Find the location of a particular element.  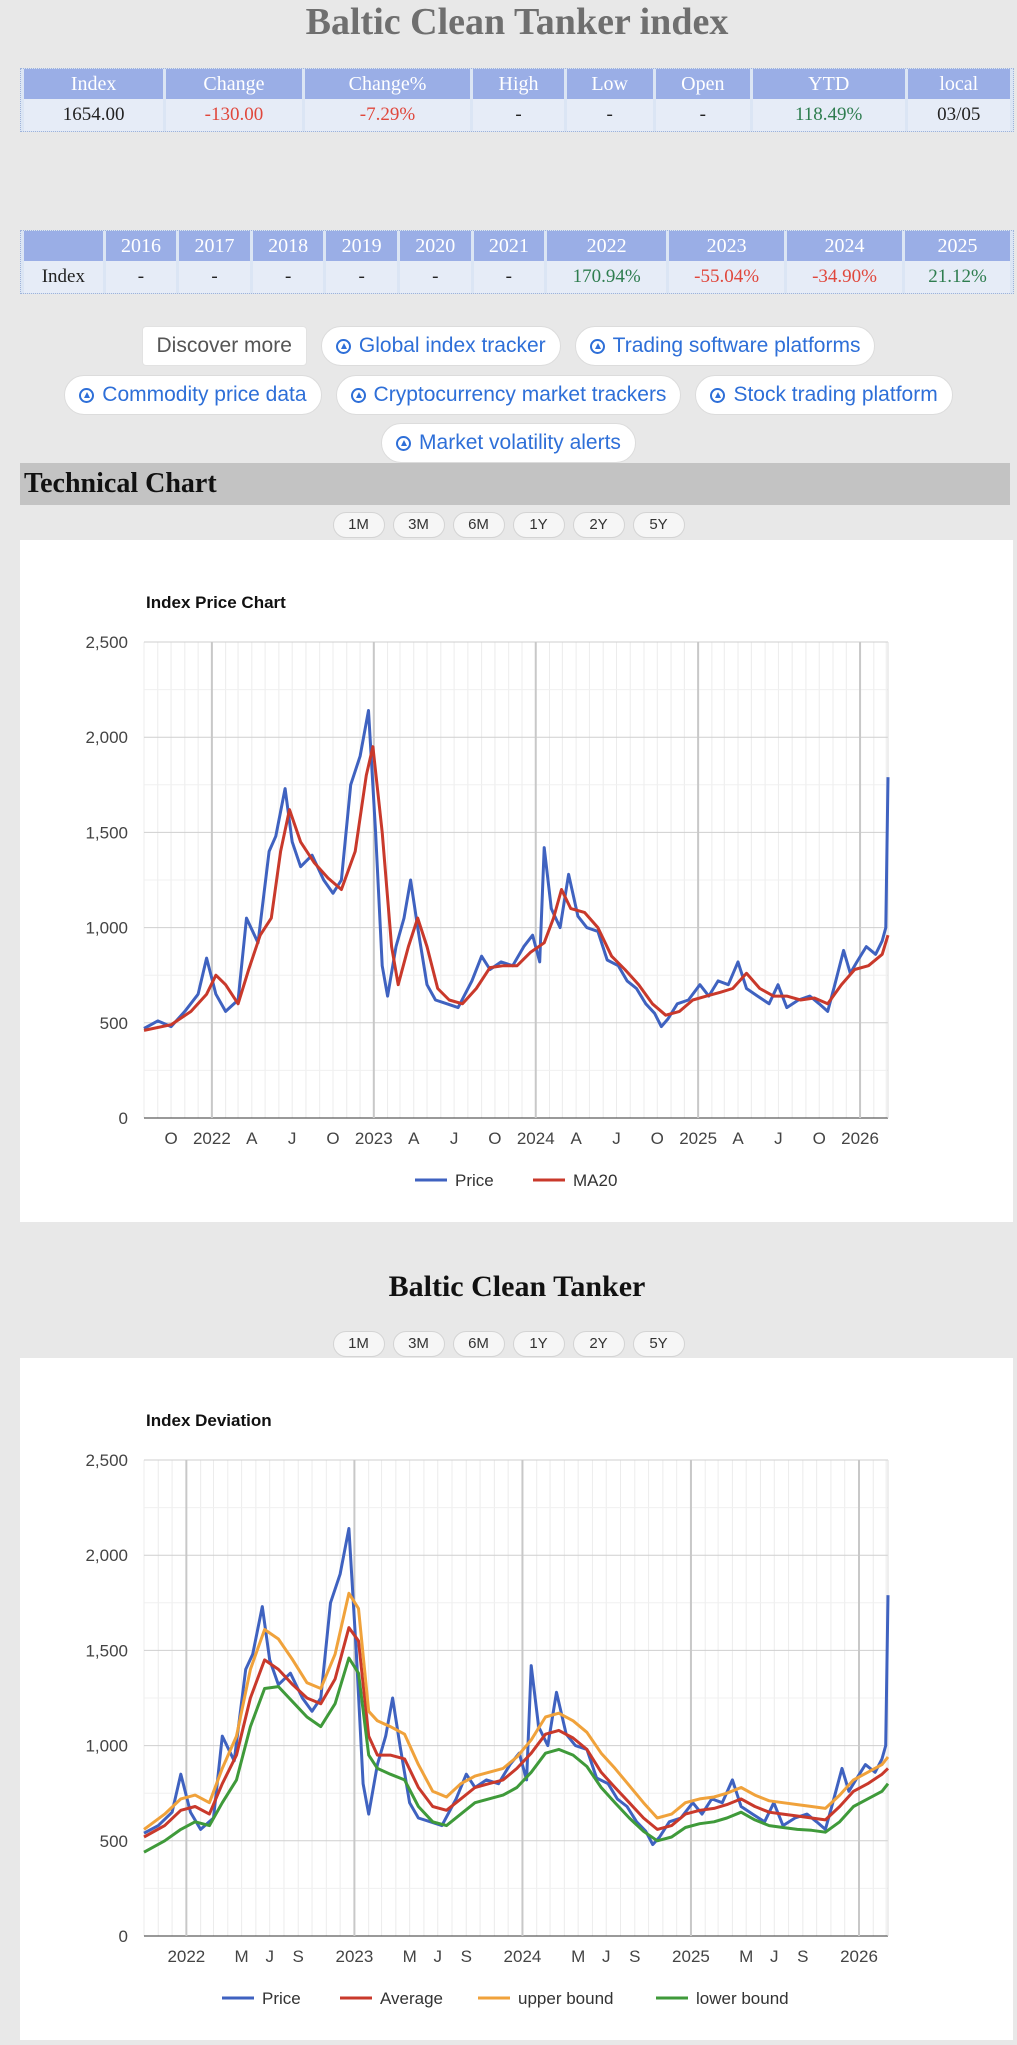

quote-header: Open is located at coordinates (702, 84).